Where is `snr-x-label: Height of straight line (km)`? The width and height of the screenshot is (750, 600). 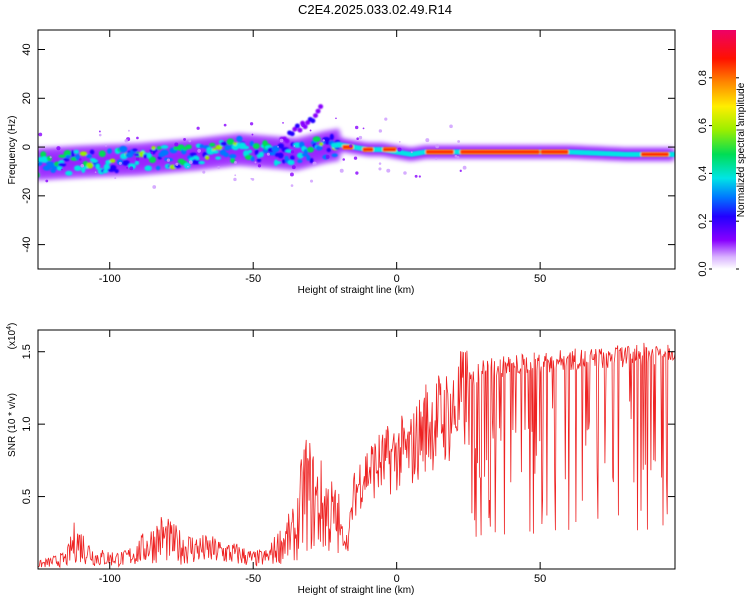 snr-x-label: Height of straight line (km) is located at coordinates (356, 590).